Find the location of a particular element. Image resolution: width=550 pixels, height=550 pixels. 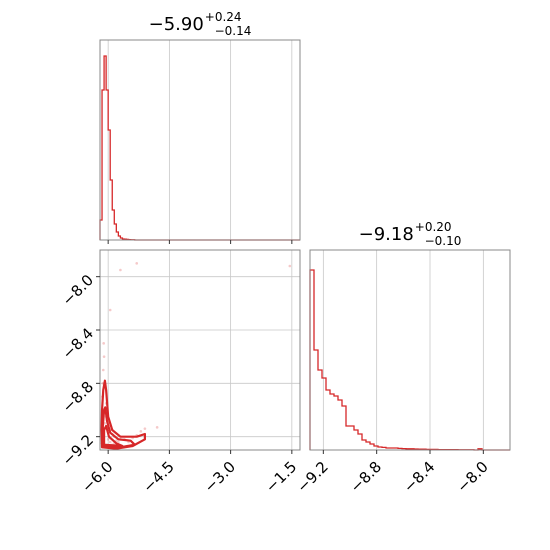

hist-param1-frame is located at coordinates (200, 140).